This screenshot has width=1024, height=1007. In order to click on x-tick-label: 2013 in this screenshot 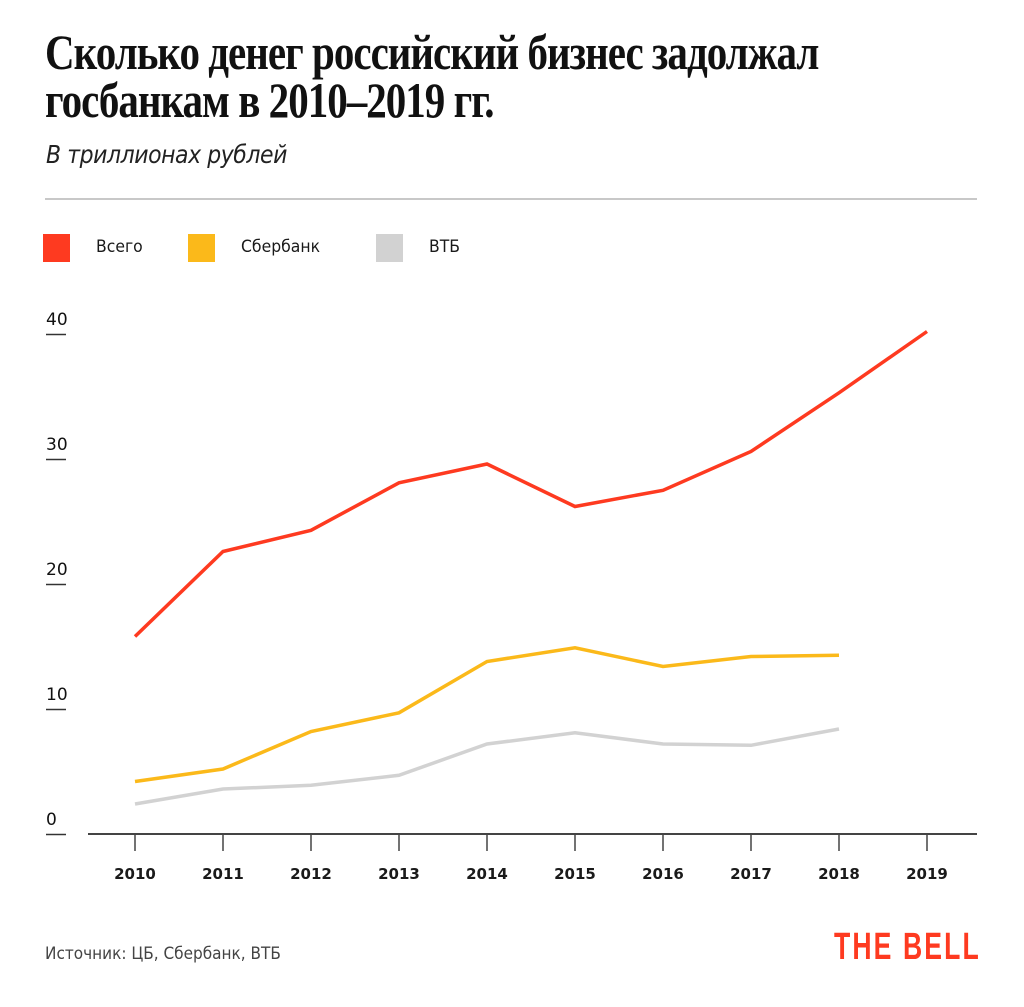, I will do `click(399, 874)`.